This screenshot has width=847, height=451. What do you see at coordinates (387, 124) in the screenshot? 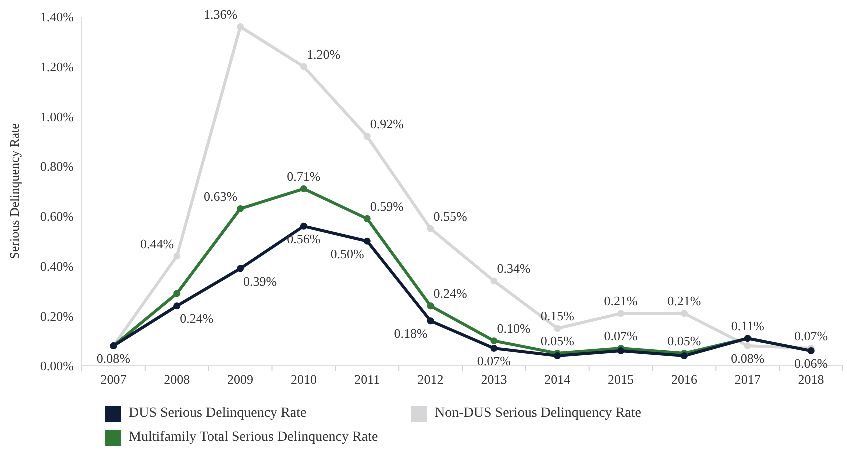
I see `data-label: 0.92%` at bounding box center [387, 124].